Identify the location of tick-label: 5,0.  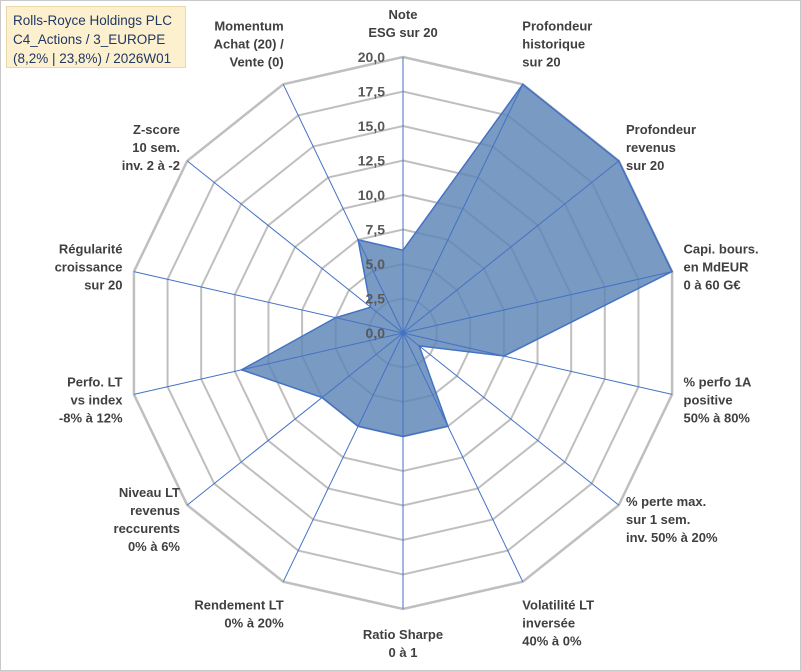
(376, 264).